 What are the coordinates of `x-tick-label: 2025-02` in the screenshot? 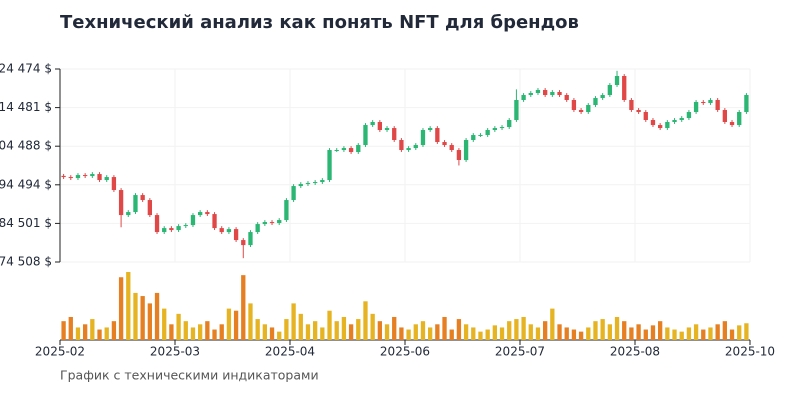 It's located at (60, 352).